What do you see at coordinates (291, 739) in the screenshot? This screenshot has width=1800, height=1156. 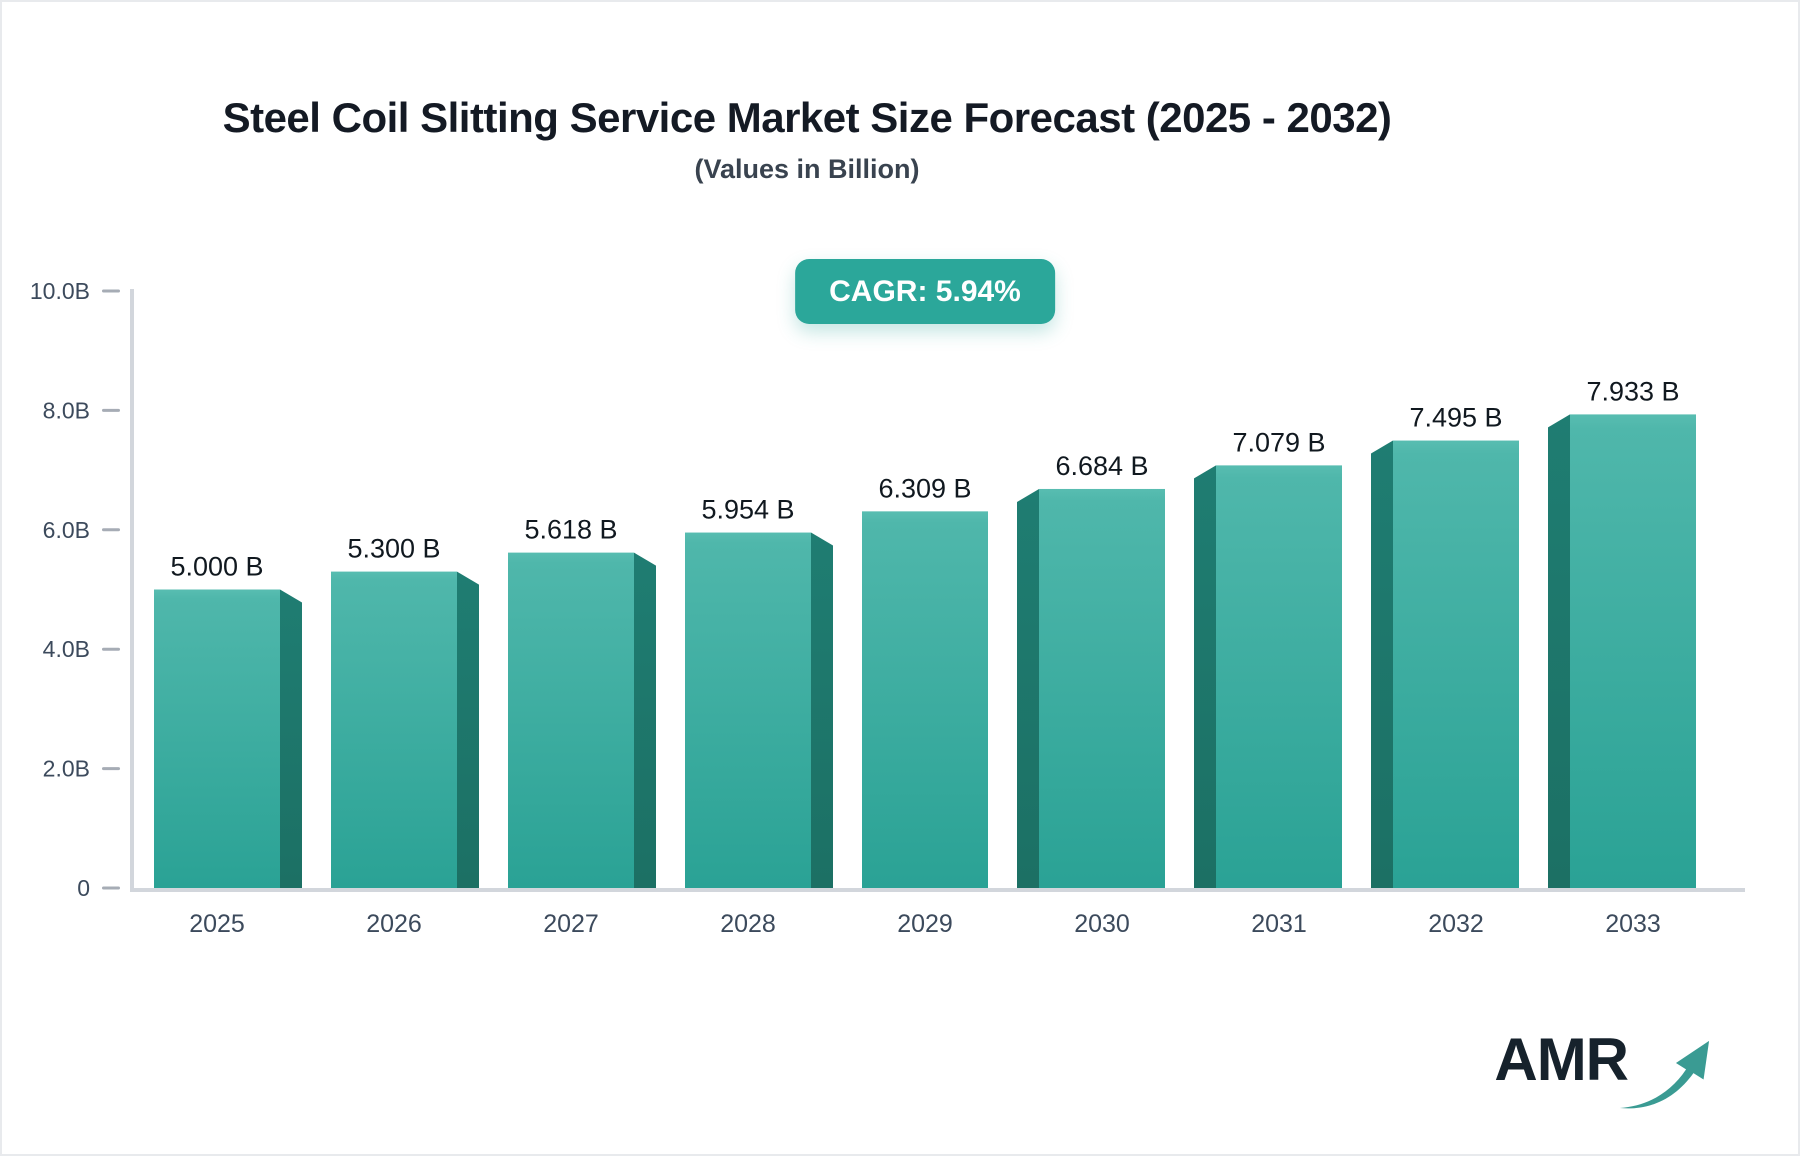 I see `bar-side-face-2025` at bounding box center [291, 739].